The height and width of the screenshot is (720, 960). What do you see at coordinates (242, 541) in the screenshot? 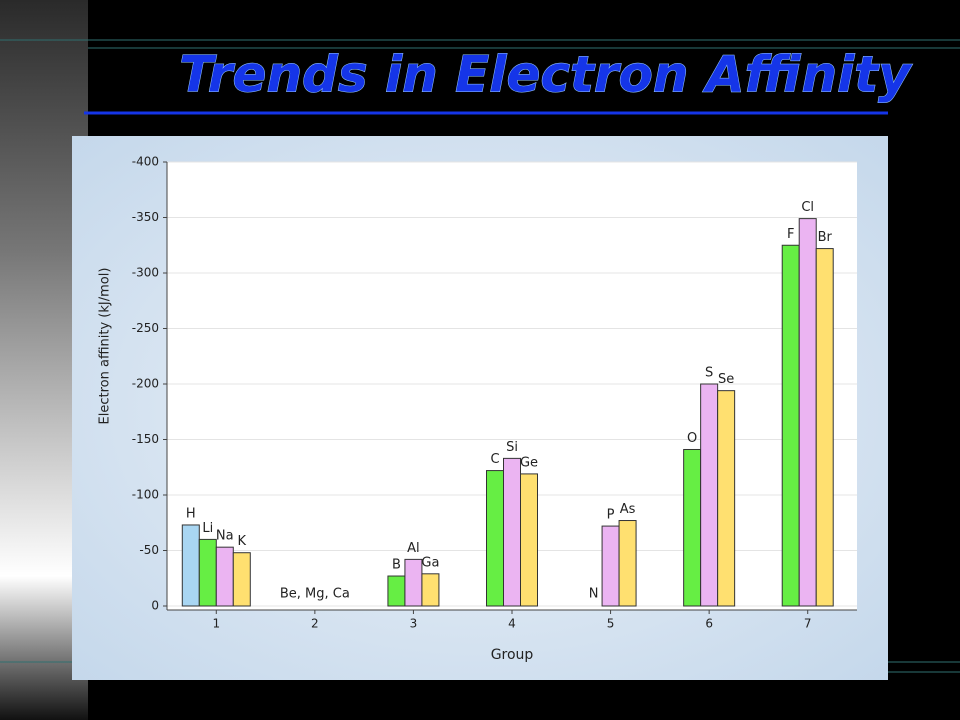
I see `element-label: K` at bounding box center [242, 541].